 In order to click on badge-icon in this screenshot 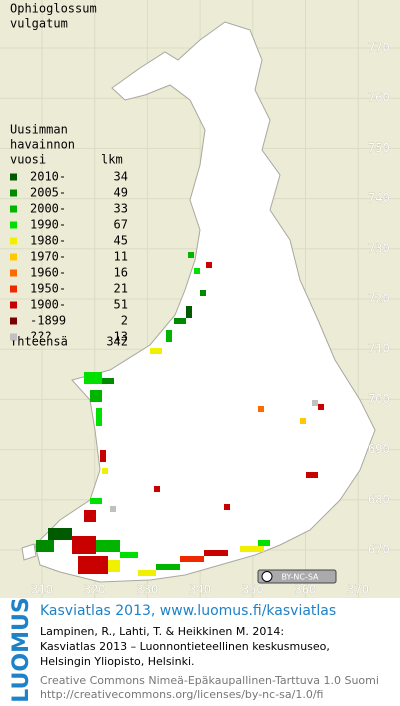, I will do `click(267, 576)`.